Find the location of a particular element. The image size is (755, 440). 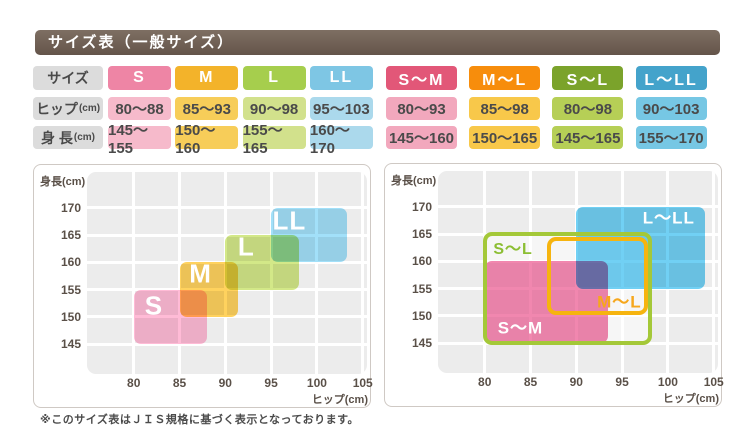

region-L〜LL is located at coordinates (640, 247).